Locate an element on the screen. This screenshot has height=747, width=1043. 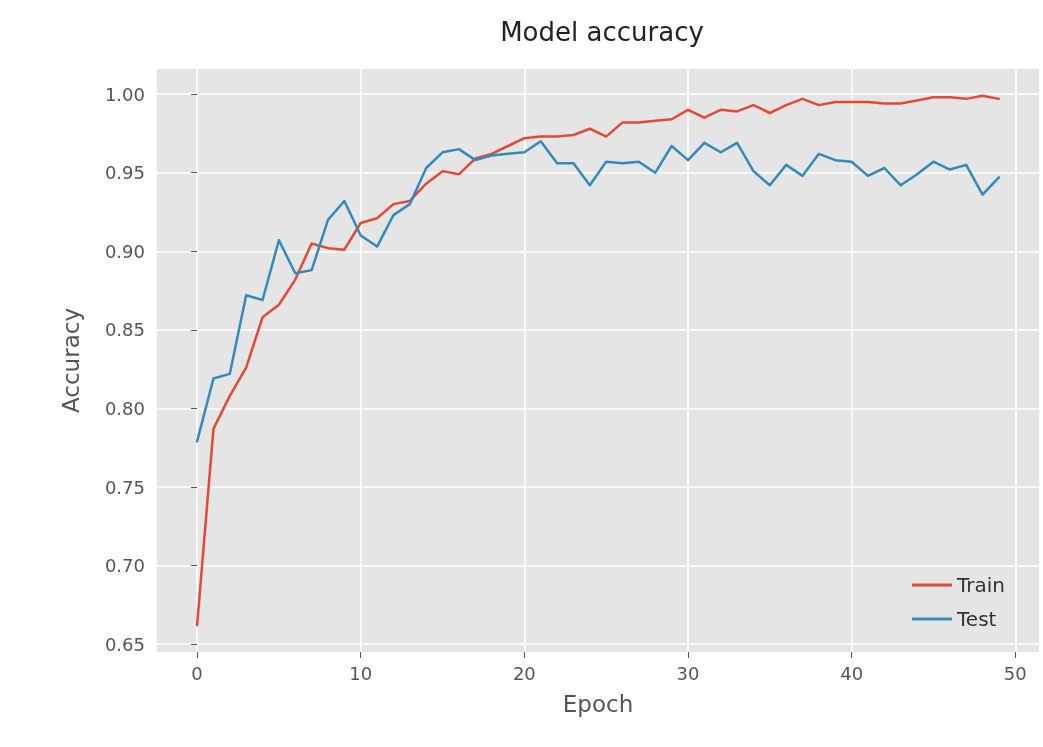
y-tick-label: 0.90 is located at coordinates (124, 251).